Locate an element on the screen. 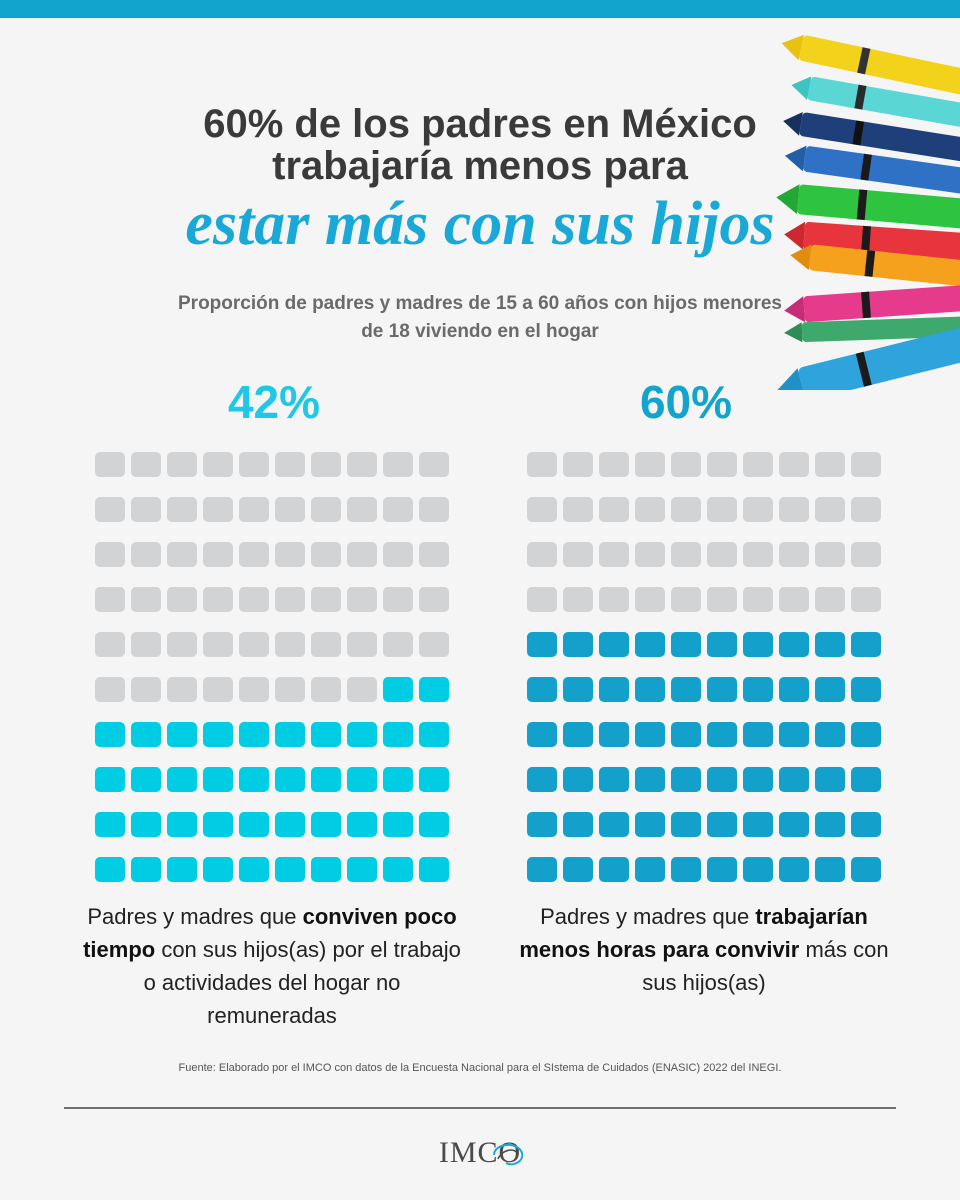 This screenshot has width=960, height=1200. right-waffle-chart is located at coordinates (704, 668).